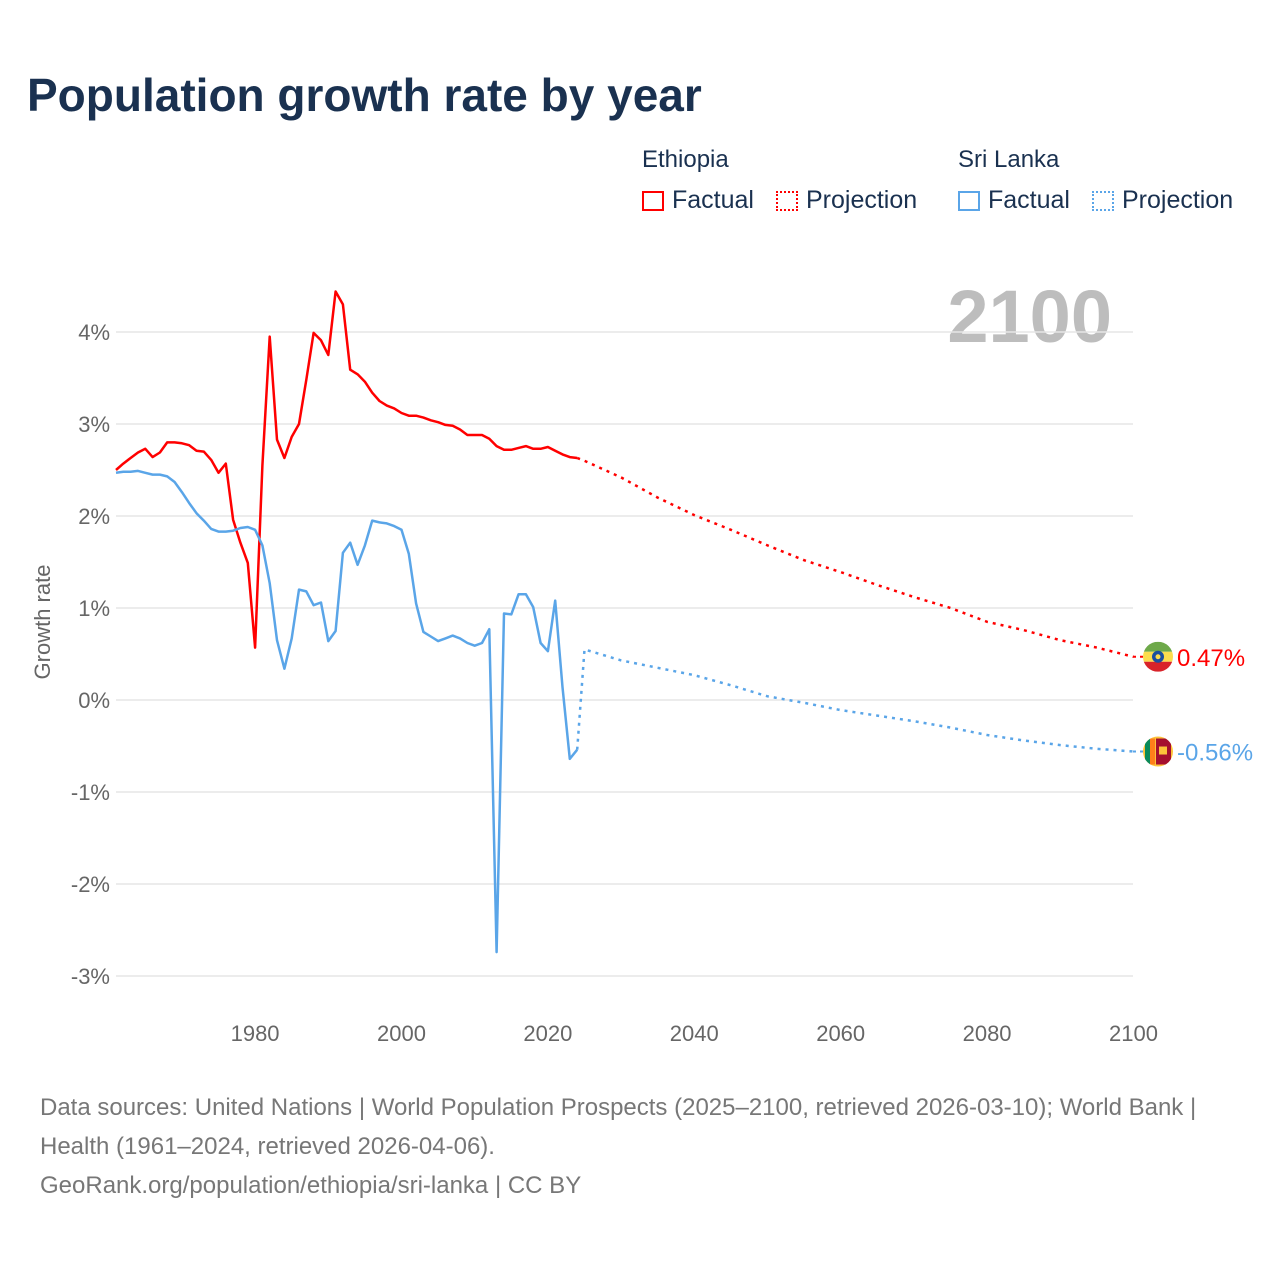 The image size is (1280, 1280). I want to click on chart-title: Population growth rate by year, so click(364, 95).